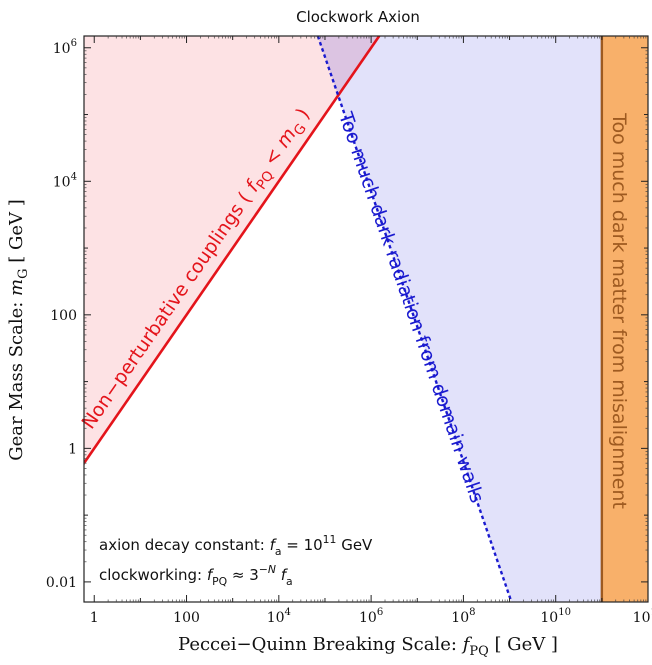 This screenshot has width=652, height=665. I want to click on x-tick-label: 10⁴, so click(279, 616).